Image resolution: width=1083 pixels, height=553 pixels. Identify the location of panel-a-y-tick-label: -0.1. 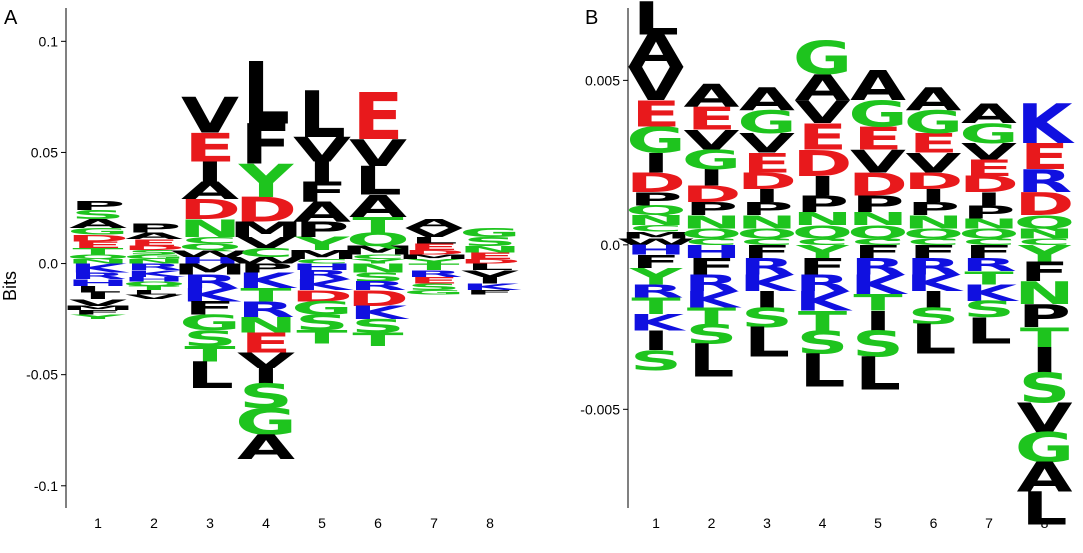
(46, 486).